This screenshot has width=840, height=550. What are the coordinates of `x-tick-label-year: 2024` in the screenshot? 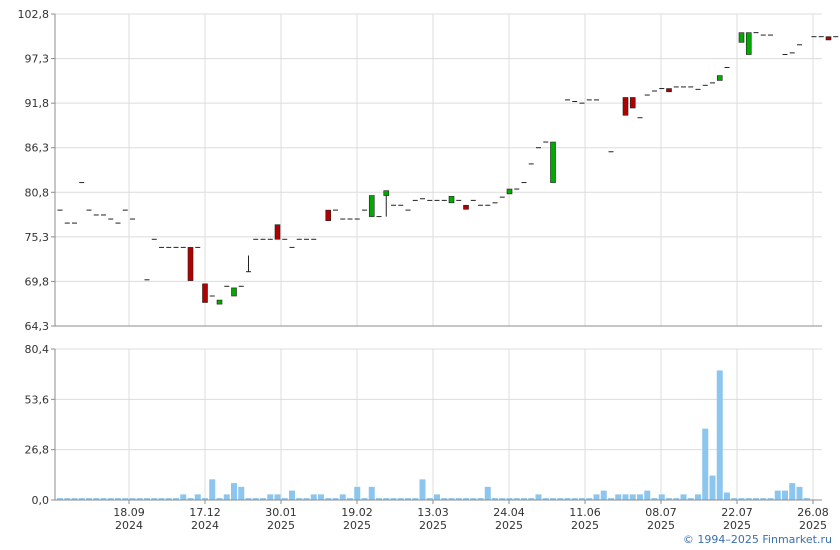 It's located at (129, 525).